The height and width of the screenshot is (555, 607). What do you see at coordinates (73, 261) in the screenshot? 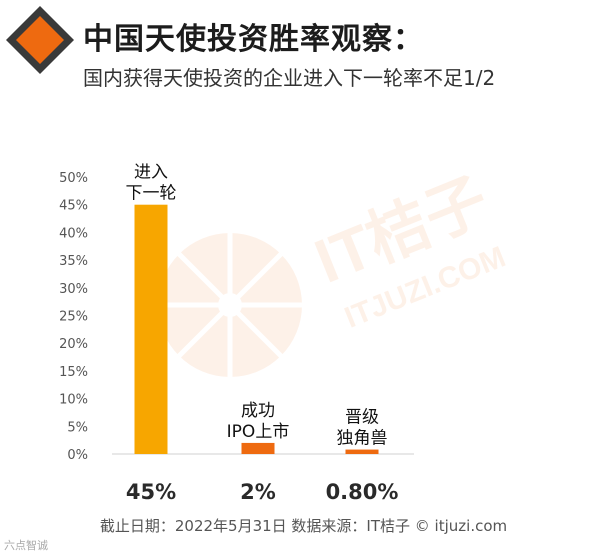
I see `y-tick-label: 35%` at bounding box center [73, 261].